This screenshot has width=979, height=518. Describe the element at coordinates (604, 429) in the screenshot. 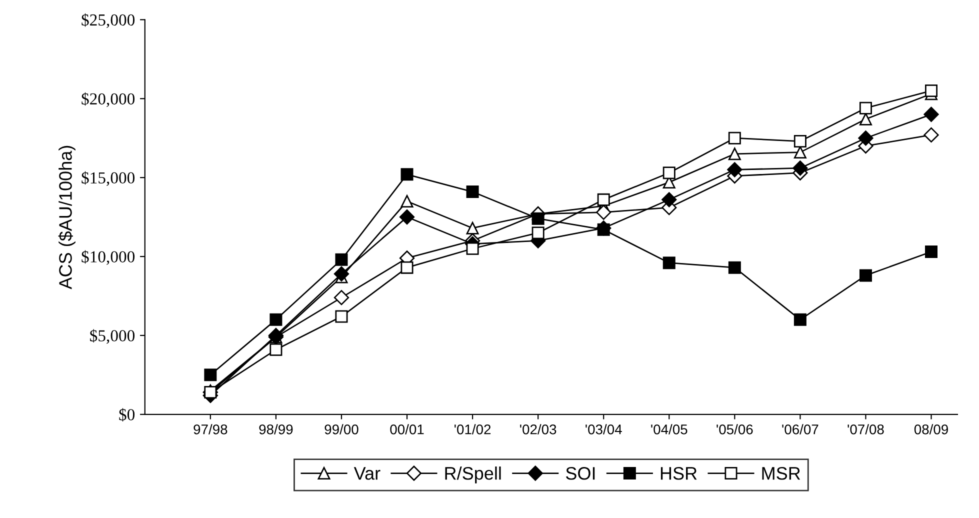

I see `x-tick-label: '03/04` at that location.